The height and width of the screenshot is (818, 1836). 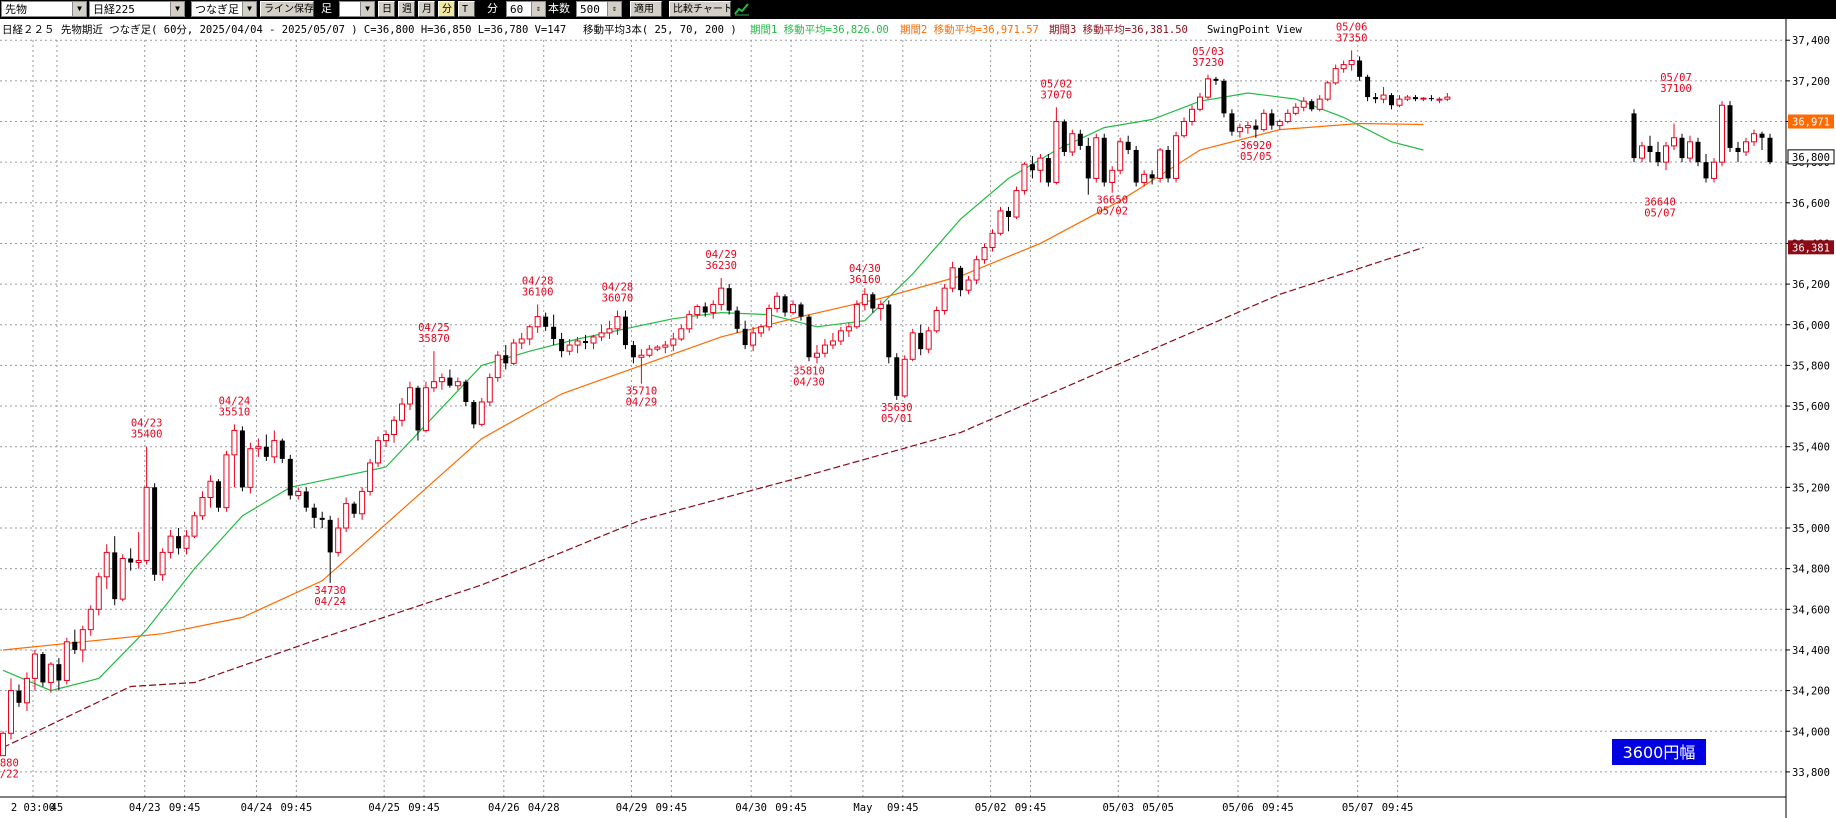 I want to click on period-tick-button: T, so click(x=466, y=9).